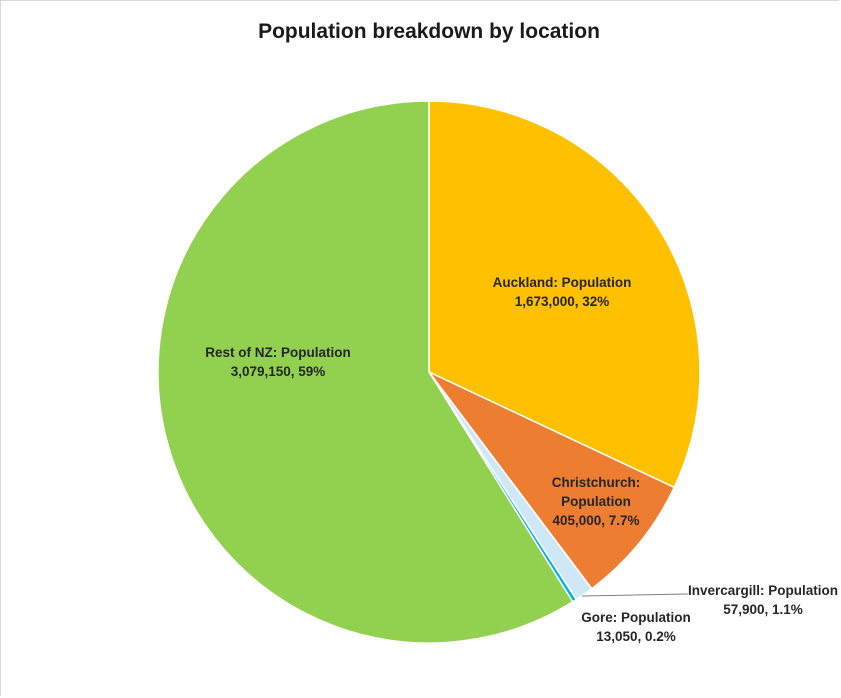 The height and width of the screenshot is (698, 841). Describe the element at coordinates (596, 482) in the screenshot. I see `data-label-line: Christchurch:` at that location.